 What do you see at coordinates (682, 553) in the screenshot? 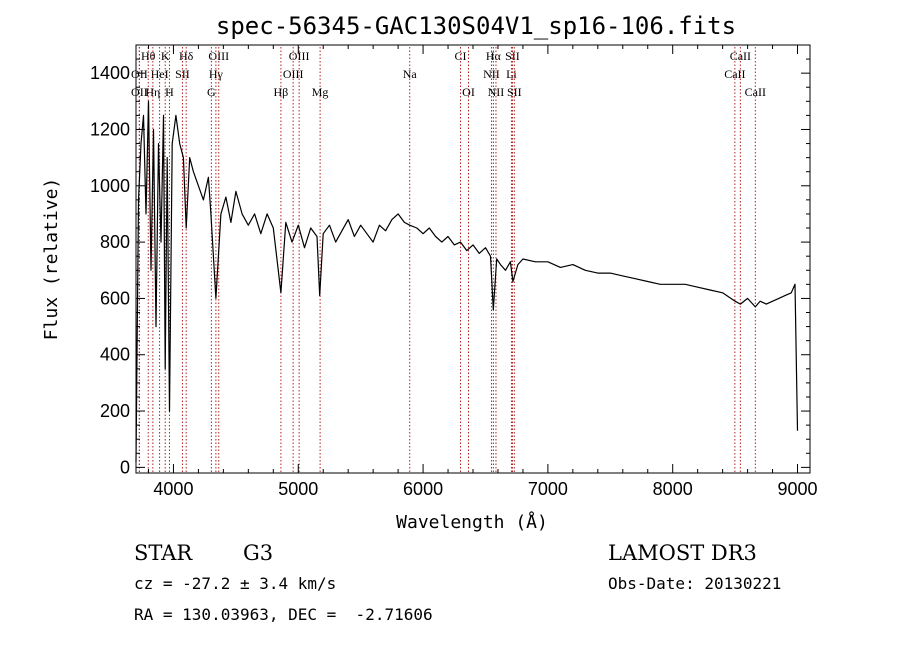
I see `survey-name: LAMOST DR3` at bounding box center [682, 553].